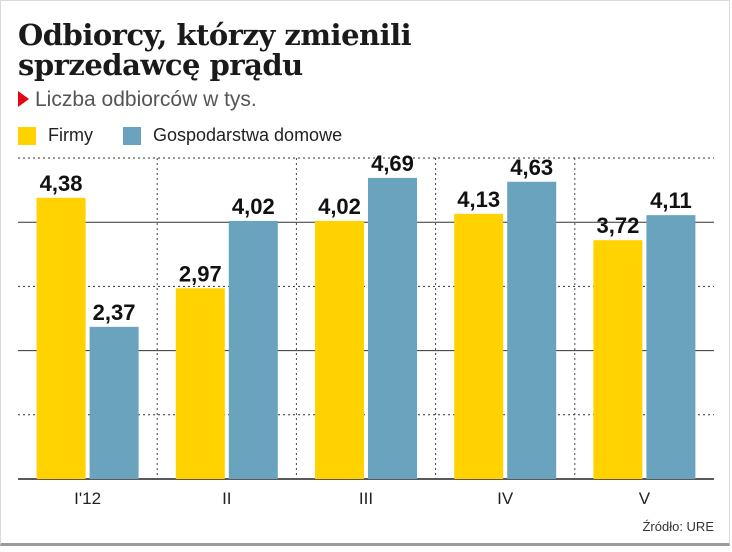 This screenshot has height=552, width=732. Describe the element at coordinates (114, 312) in the screenshot. I see `data-label: 2,37` at that location.